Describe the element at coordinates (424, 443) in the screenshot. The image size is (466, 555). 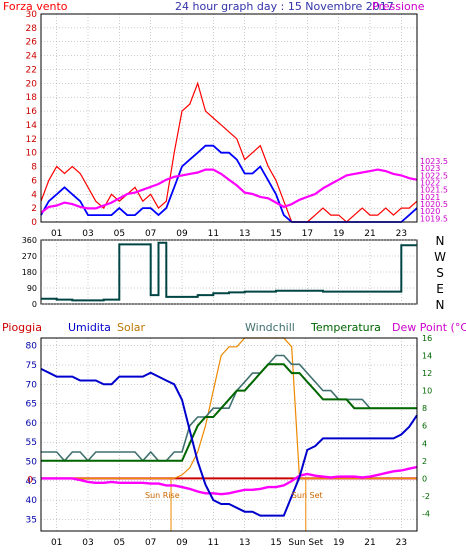
I see `temperature-tick-label: 4` at that location.